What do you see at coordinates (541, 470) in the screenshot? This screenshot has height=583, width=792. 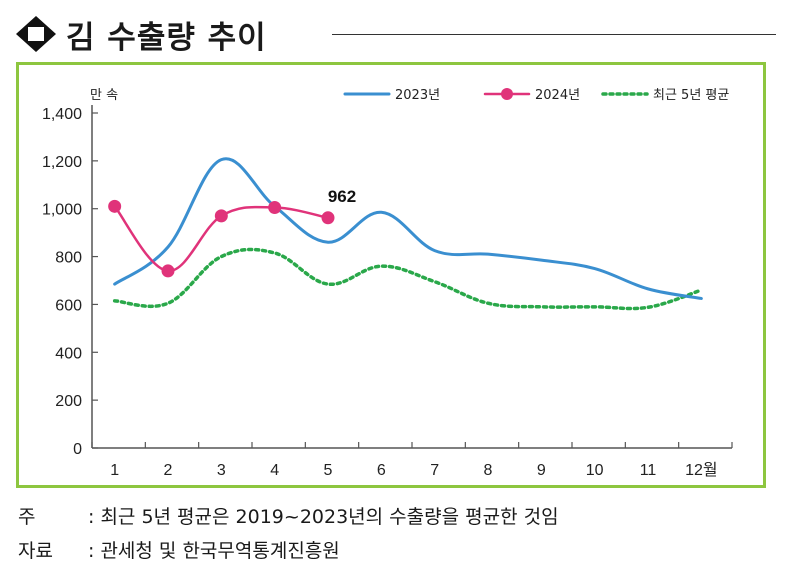 I see `x-tick-label: 9` at bounding box center [541, 470].